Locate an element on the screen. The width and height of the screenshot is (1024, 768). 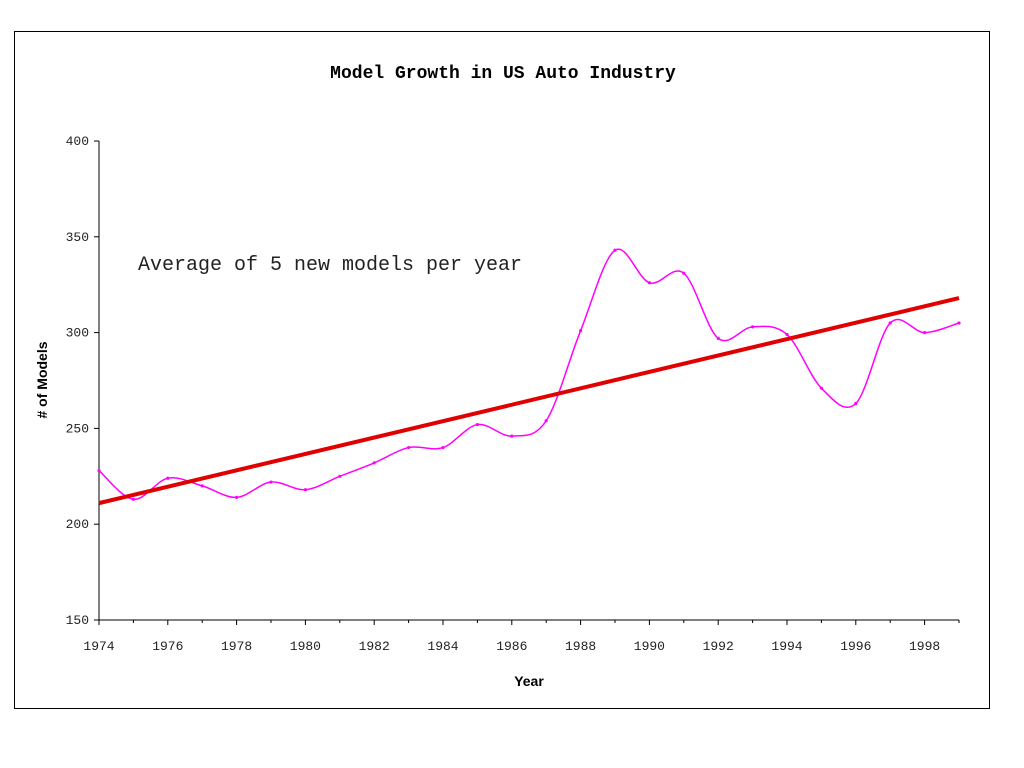
x-tick-label: 1996 is located at coordinates (855, 646).